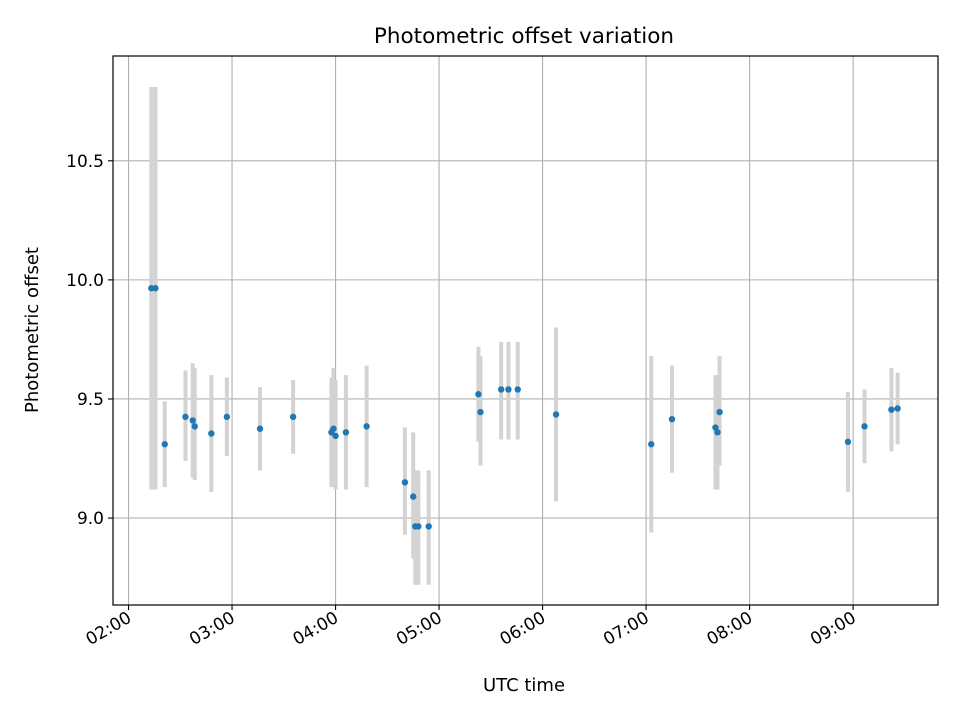  I want to click on y-tick-label: 9.5, so click(90, 400).